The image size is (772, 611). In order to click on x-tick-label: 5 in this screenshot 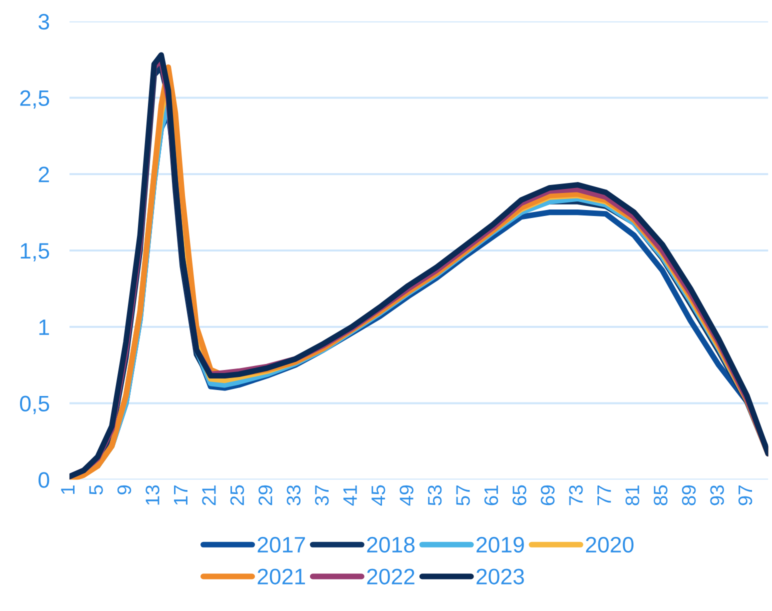, I will do `click(96, 490)`.